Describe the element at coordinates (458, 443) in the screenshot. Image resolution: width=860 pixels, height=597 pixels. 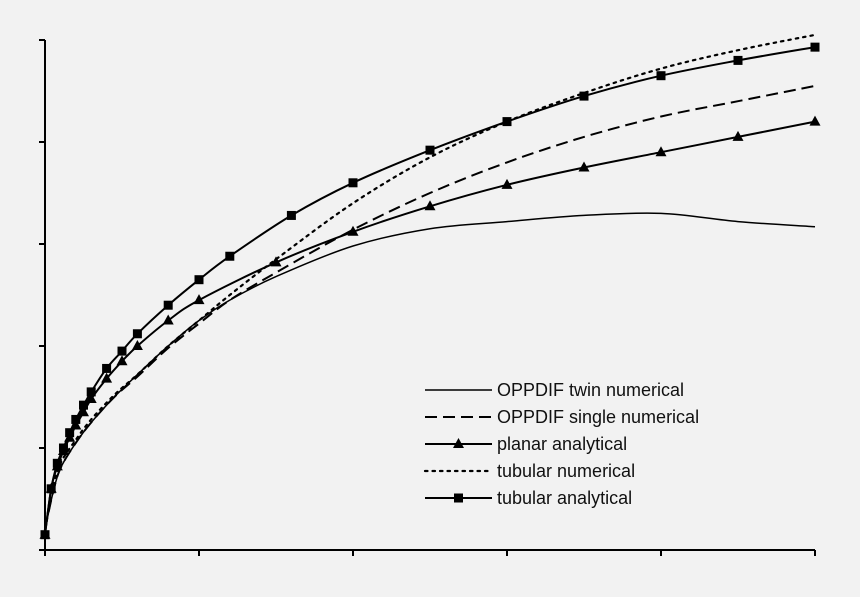
I see `legend-marker-planar-analytical` at that location.